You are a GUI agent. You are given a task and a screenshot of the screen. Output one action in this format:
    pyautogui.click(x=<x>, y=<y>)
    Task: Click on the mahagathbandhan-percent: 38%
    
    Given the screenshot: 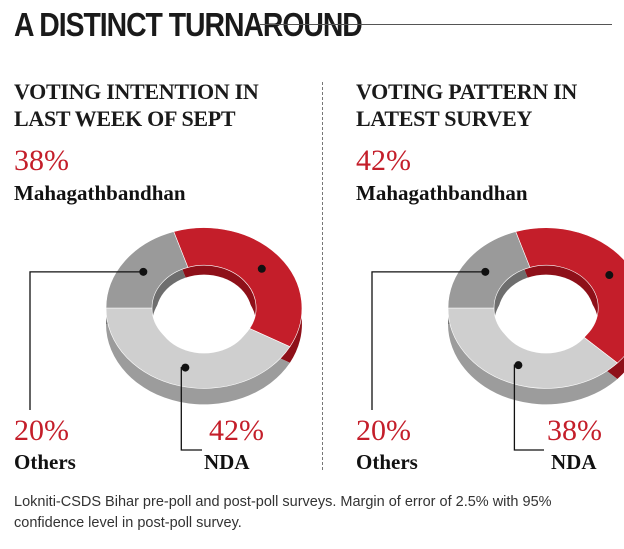 What is the action you would take?
    pyautogui.click(x=41, y=160)
    